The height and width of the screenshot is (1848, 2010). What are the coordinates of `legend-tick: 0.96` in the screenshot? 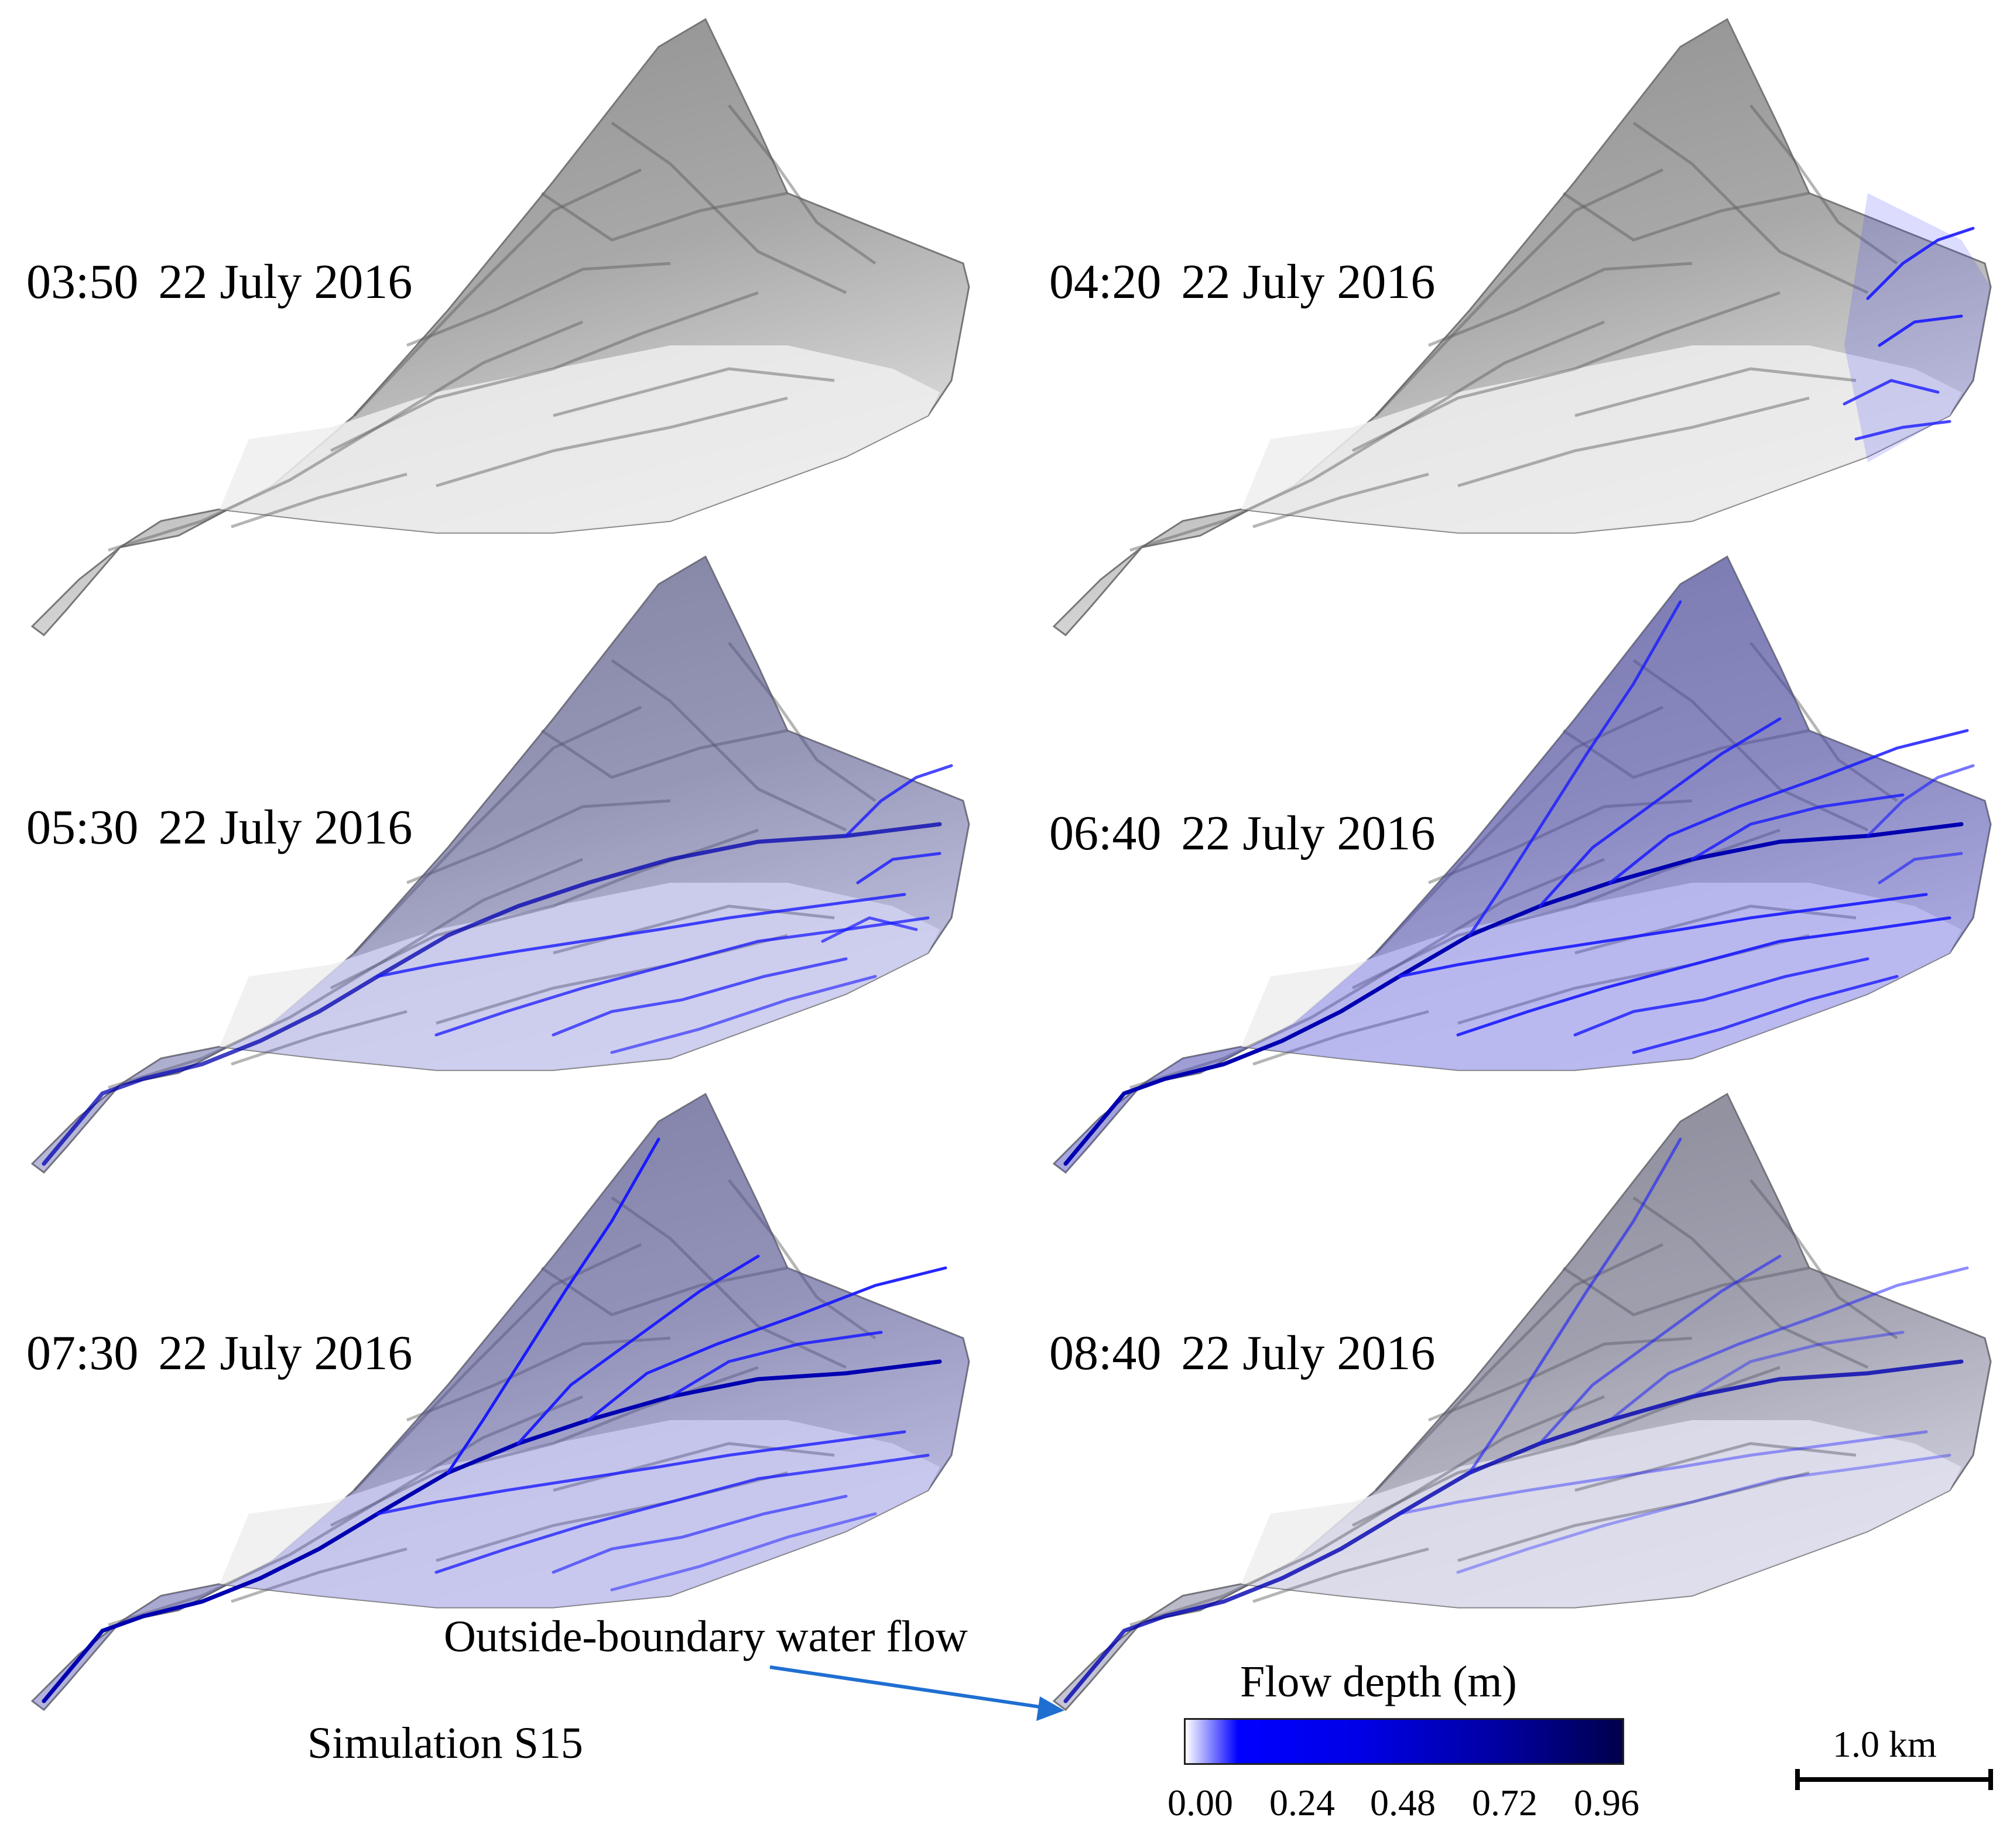 It's located at (1606, 1802).